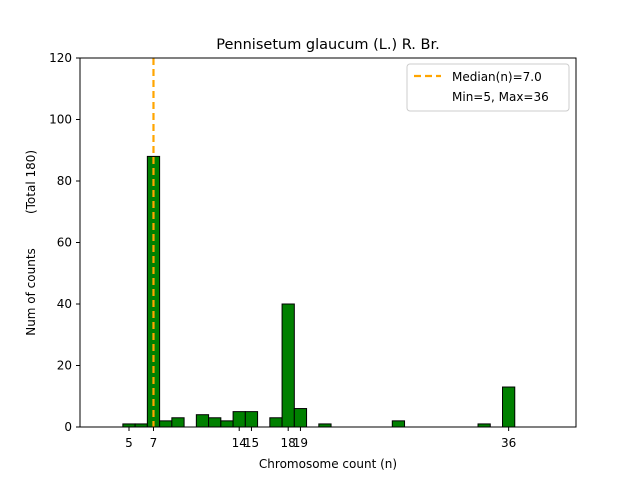 The width and height of the screenshot is (640, 480). Describe the element at coordinates (251, 443) in the screenshot. I see `x-tick-label: 15` at that location.